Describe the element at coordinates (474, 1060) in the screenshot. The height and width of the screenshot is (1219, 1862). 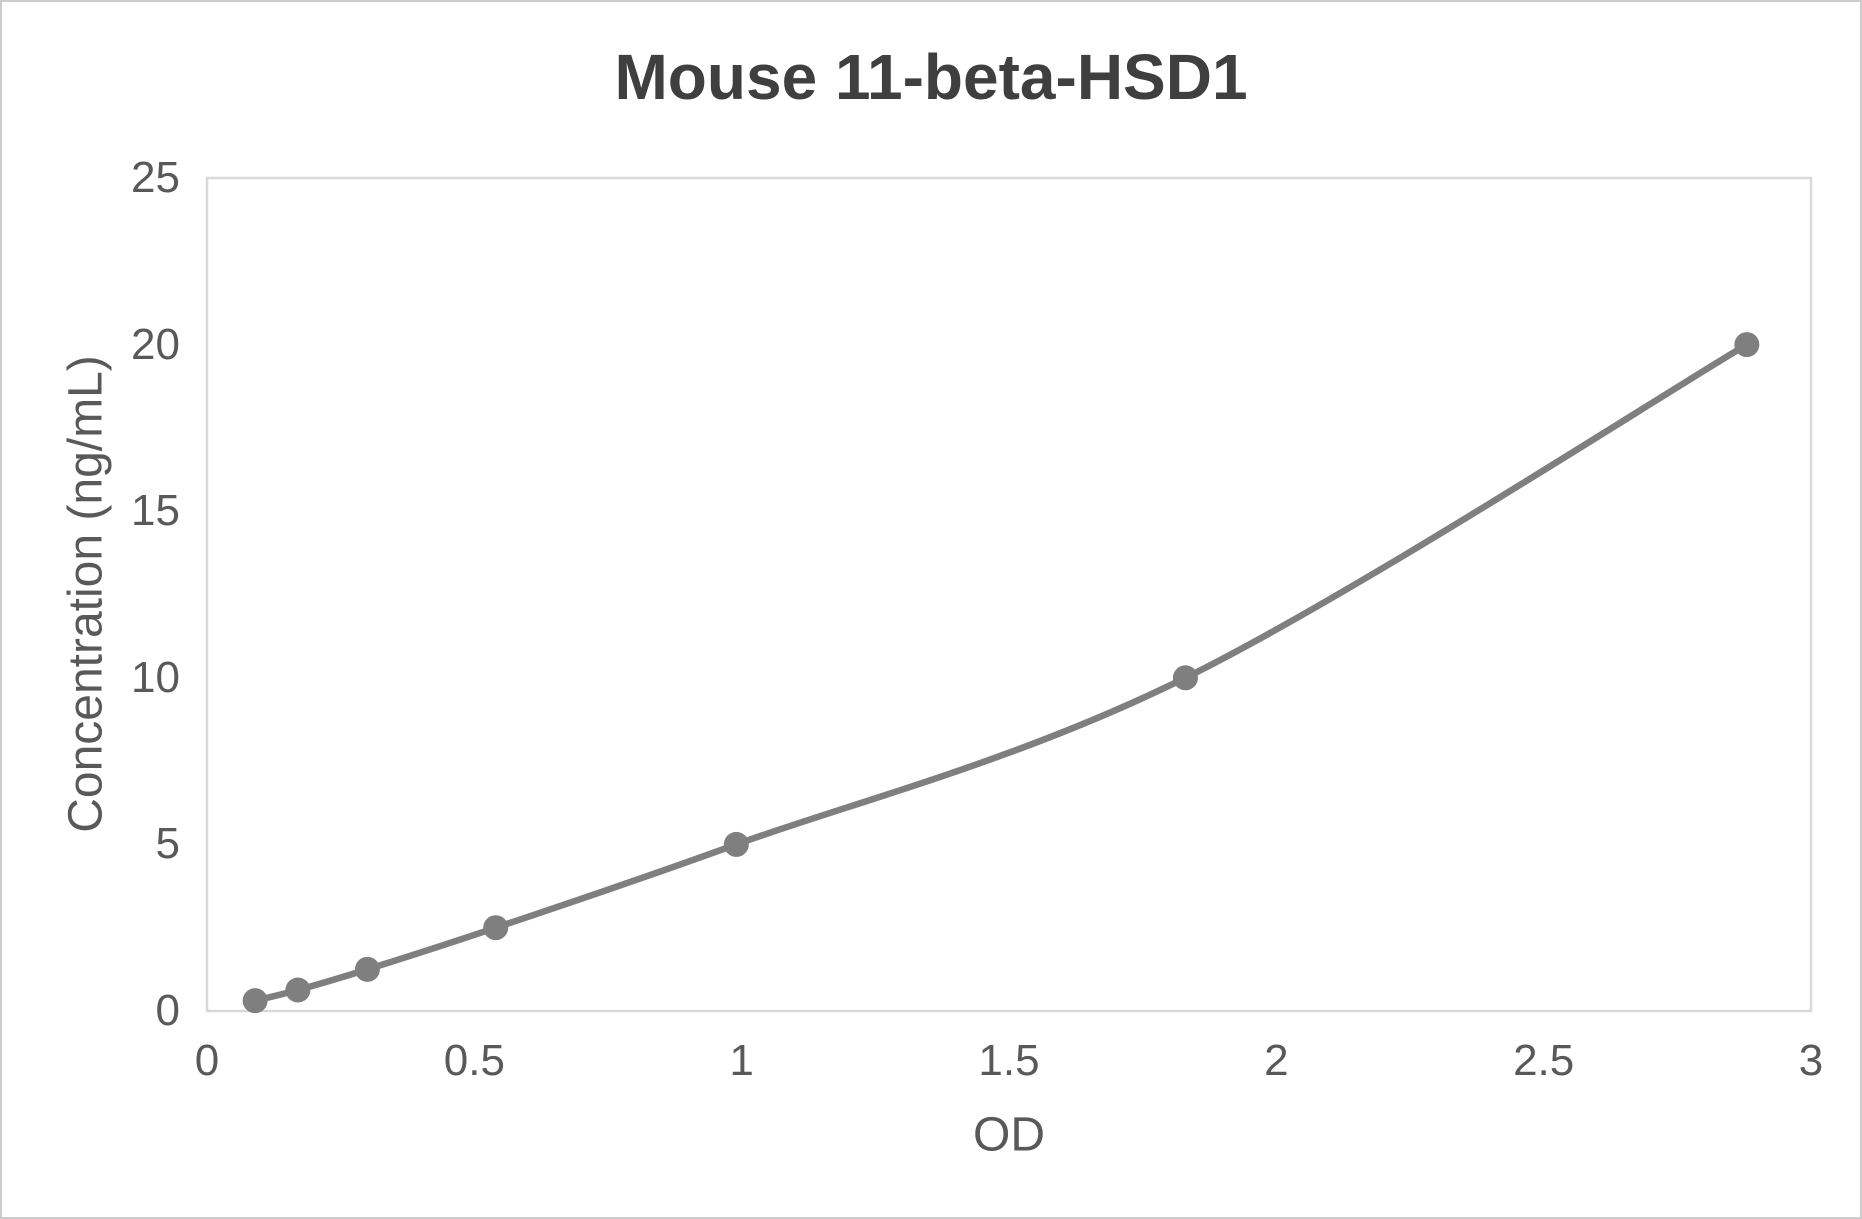
I see `x-axis-tick-label: 0.5` at that location.